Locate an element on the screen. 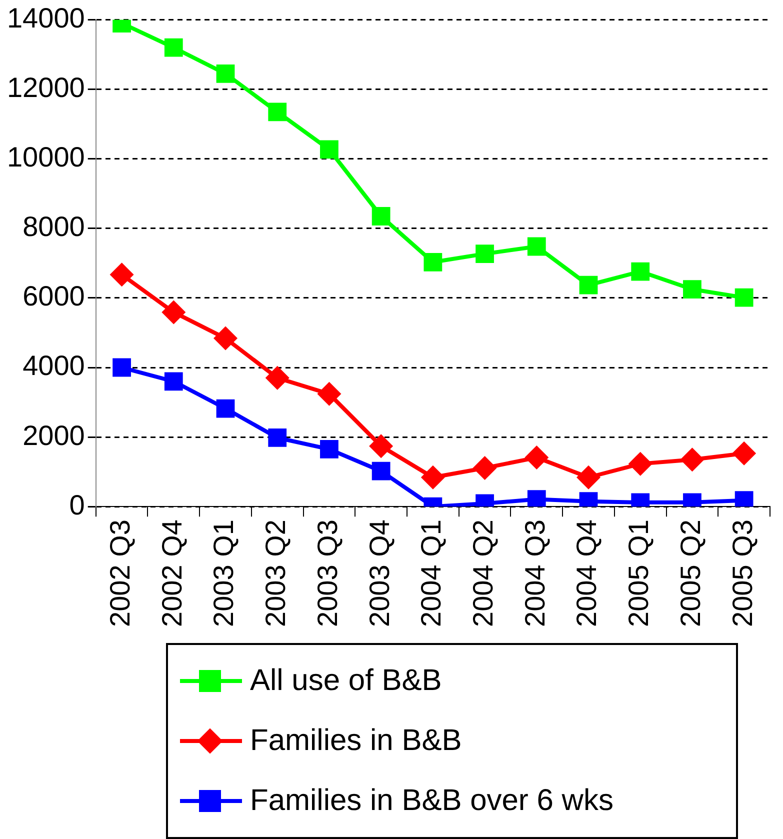 This screenshot has width=783, height=839. x-tick-label: 2002 Q3 is located at coordinates (120, 573).